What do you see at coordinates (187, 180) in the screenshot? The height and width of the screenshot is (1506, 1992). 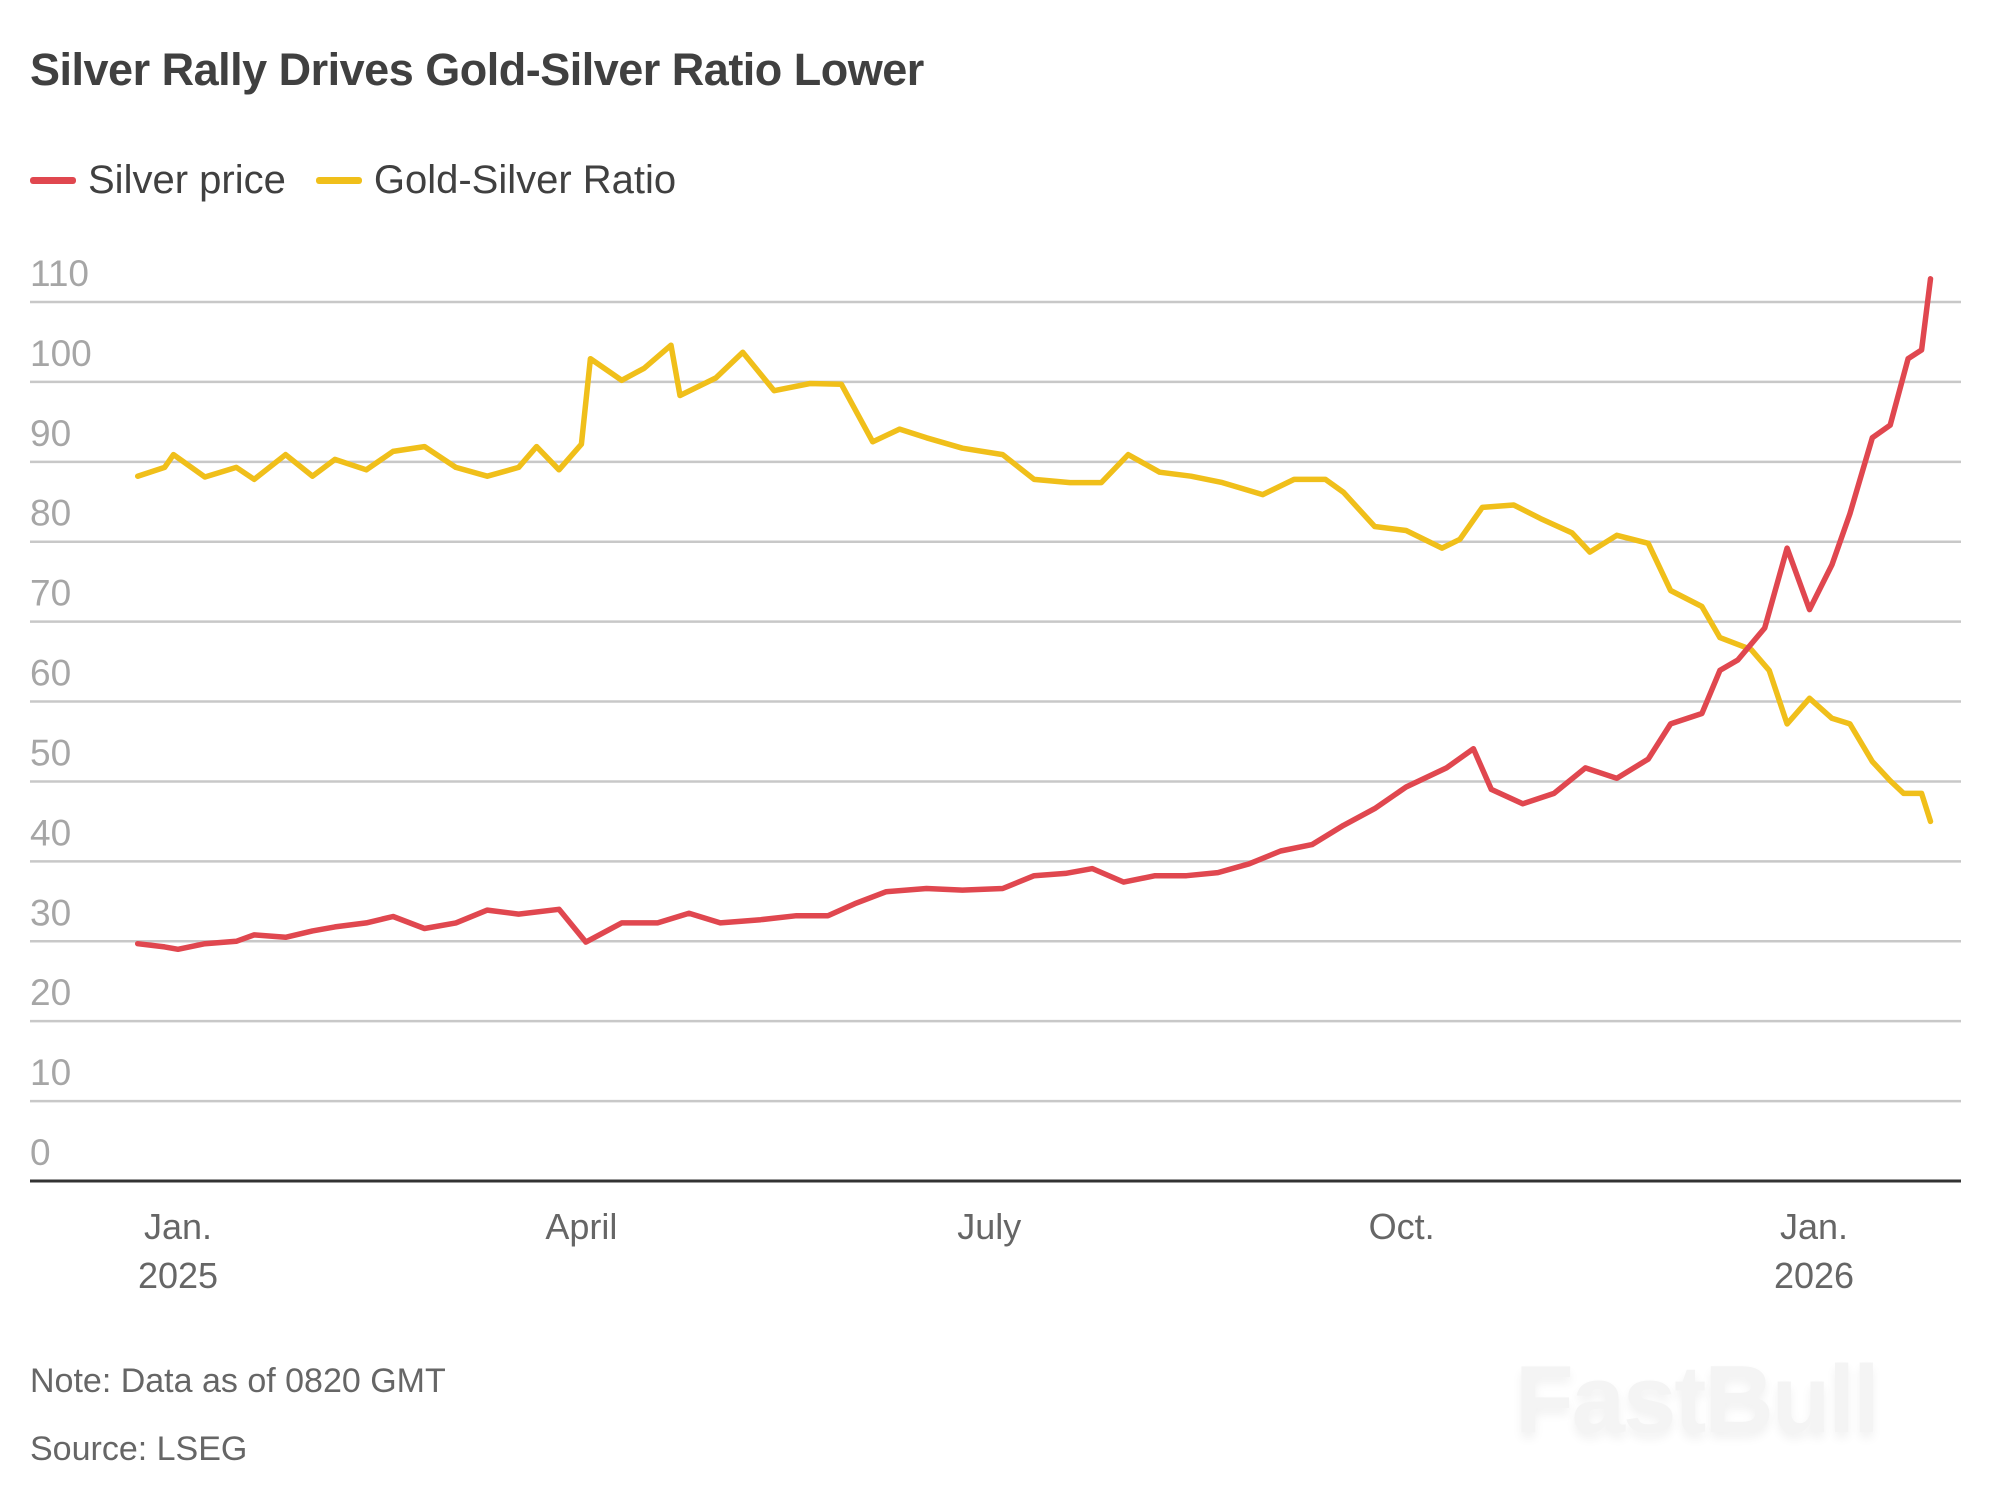 I see `legend-label-silver-price: Silver price` at bounding box center [187, 180].